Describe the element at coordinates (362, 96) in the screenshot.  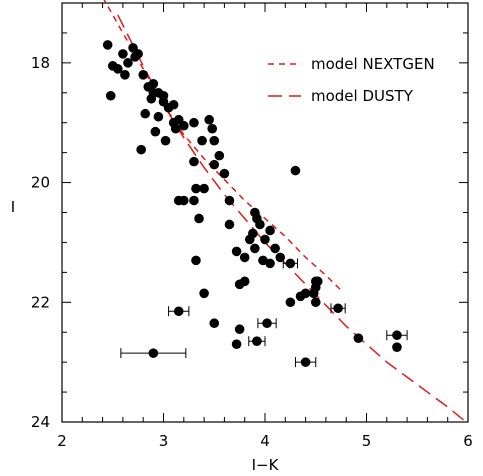
I see `legend-label: model DUSTY` at that location.